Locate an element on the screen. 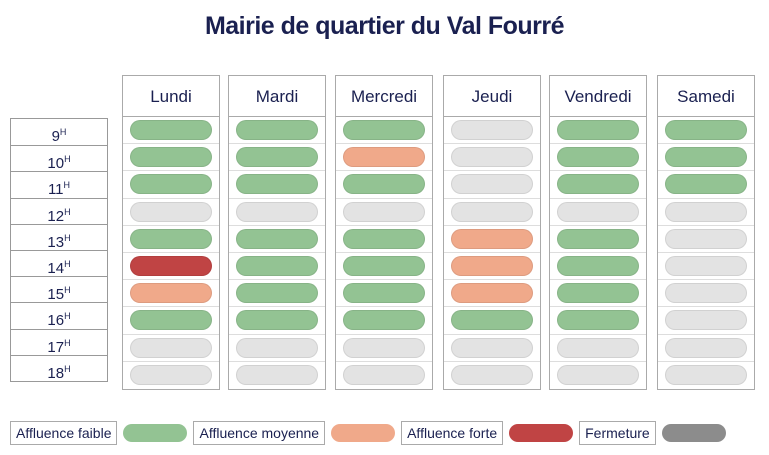 The width and height of the screenshot is (769, 455). day-header: Lundi is located at coordinates (171, 96).